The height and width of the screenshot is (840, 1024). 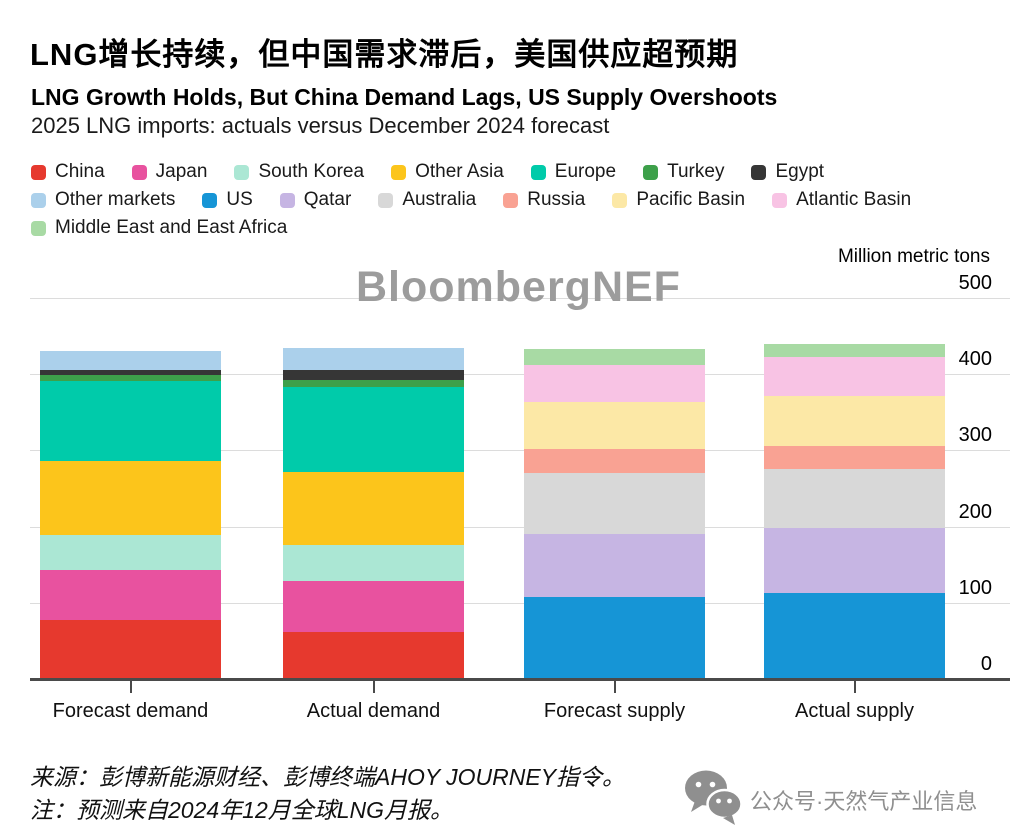 I want to click on bar-segment-us, so click(x=854, y=635).